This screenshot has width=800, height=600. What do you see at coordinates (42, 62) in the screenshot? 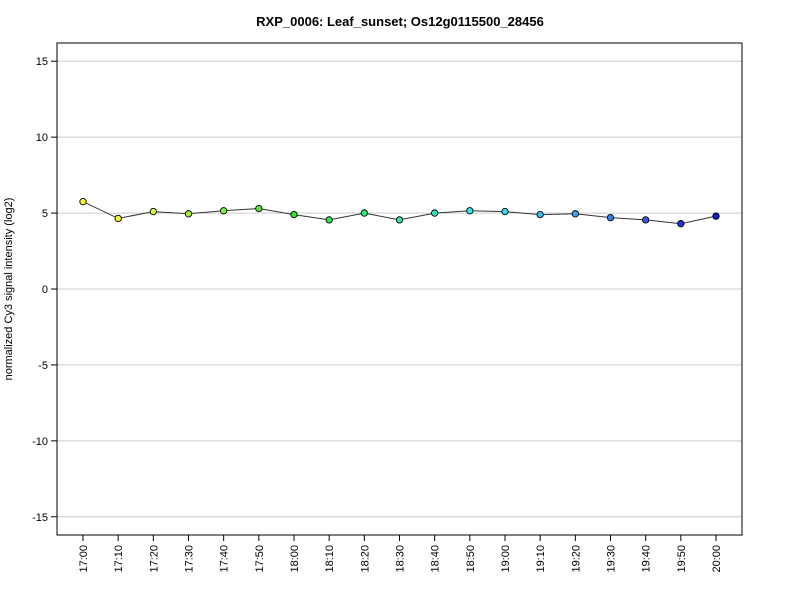
I see `y-tick-label: 15` at bounding box center [42, 62].